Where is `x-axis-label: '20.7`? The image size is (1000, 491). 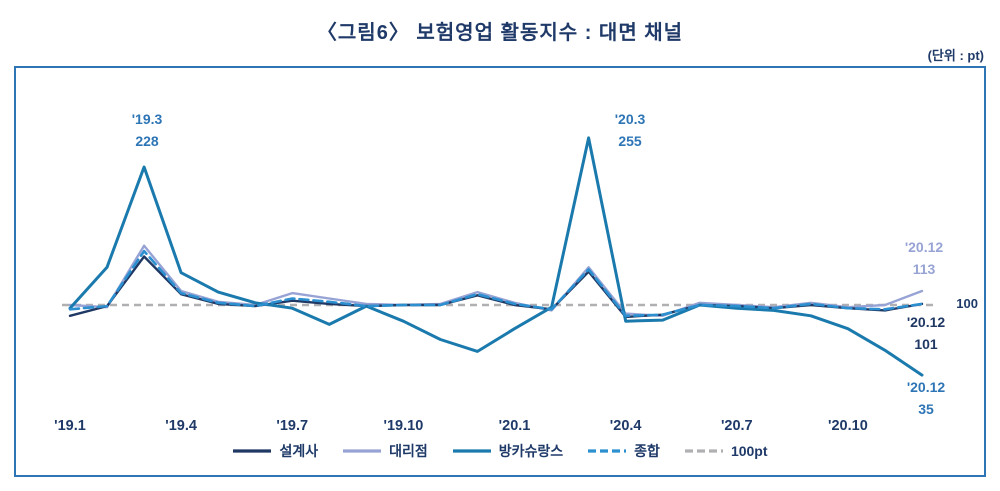 x-axis-label: '20.7 is located at coordinates (736, 426).